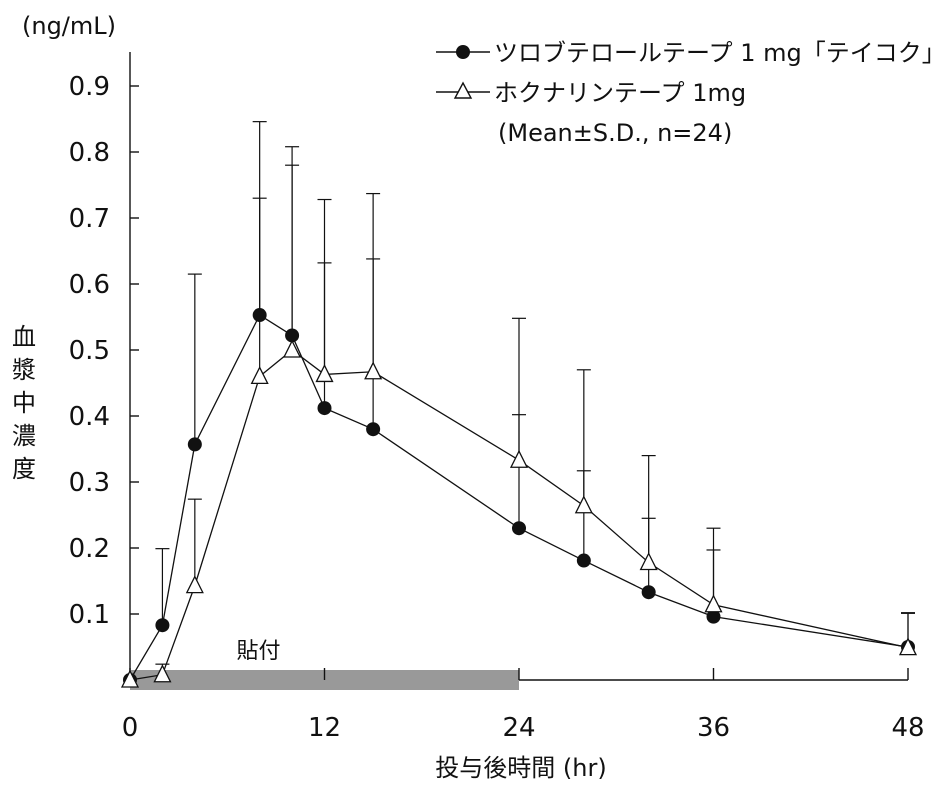 This screenshot has width=936, height=797. Describe the element at coordinates (89, 153) in the screenshot. I see `y-tick-label: 0.8` at that location.